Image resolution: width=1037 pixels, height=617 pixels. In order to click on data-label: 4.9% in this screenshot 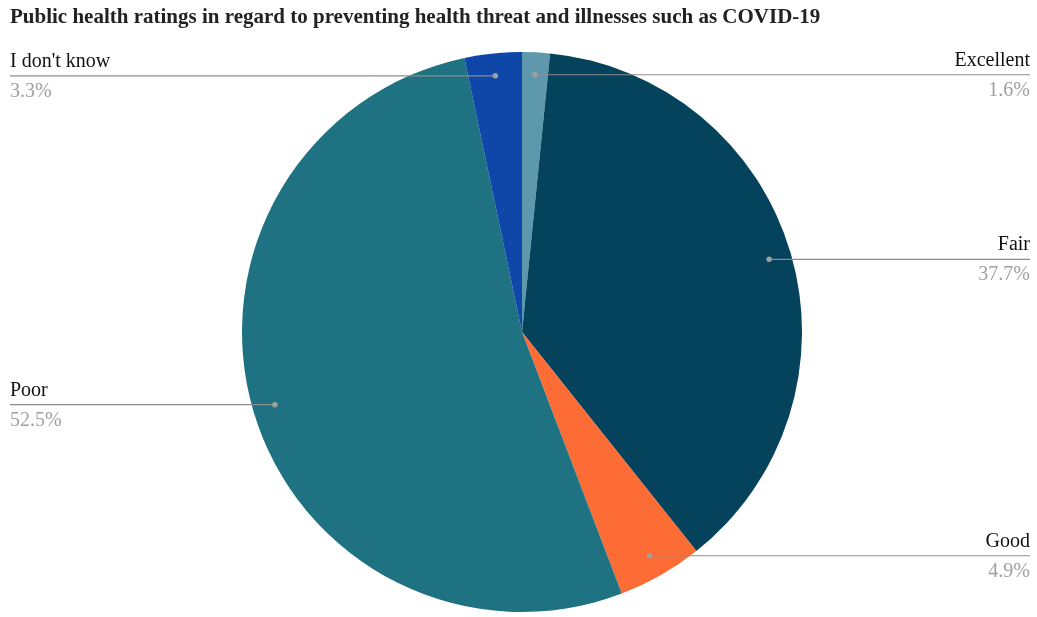, I will do `click(1009, 569)`.